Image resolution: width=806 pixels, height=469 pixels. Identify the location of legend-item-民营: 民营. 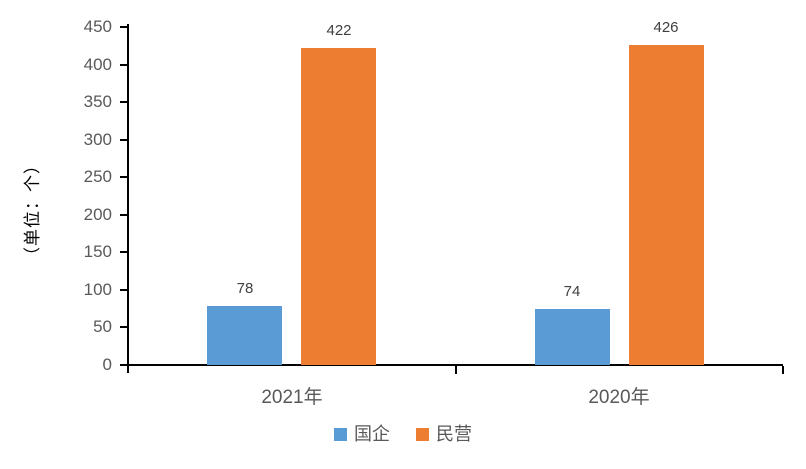
(444, 434).